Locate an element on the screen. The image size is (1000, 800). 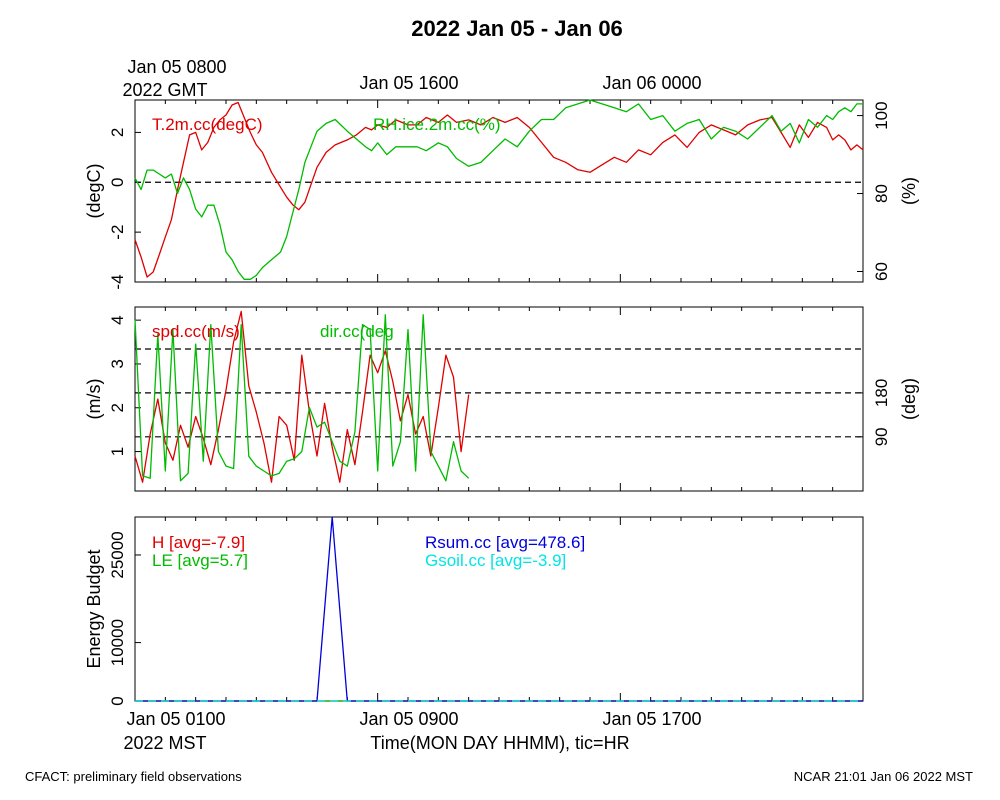
y-tick-label-left: -4 is located at coordinates (117, 281).